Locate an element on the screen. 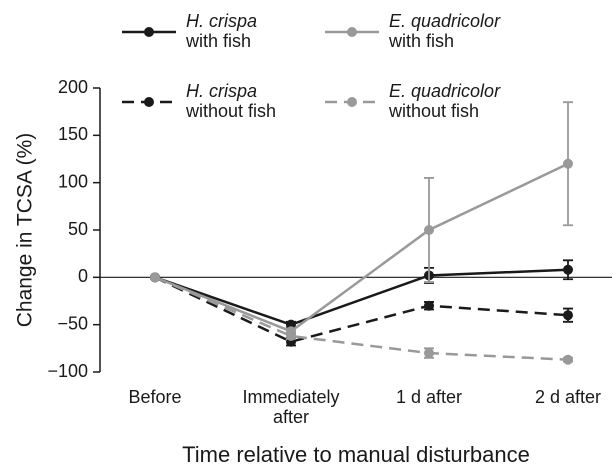 This screenshot has width=612, height=474. legend-label: E. quadricolor with fish is located at coordinates (446, 31).